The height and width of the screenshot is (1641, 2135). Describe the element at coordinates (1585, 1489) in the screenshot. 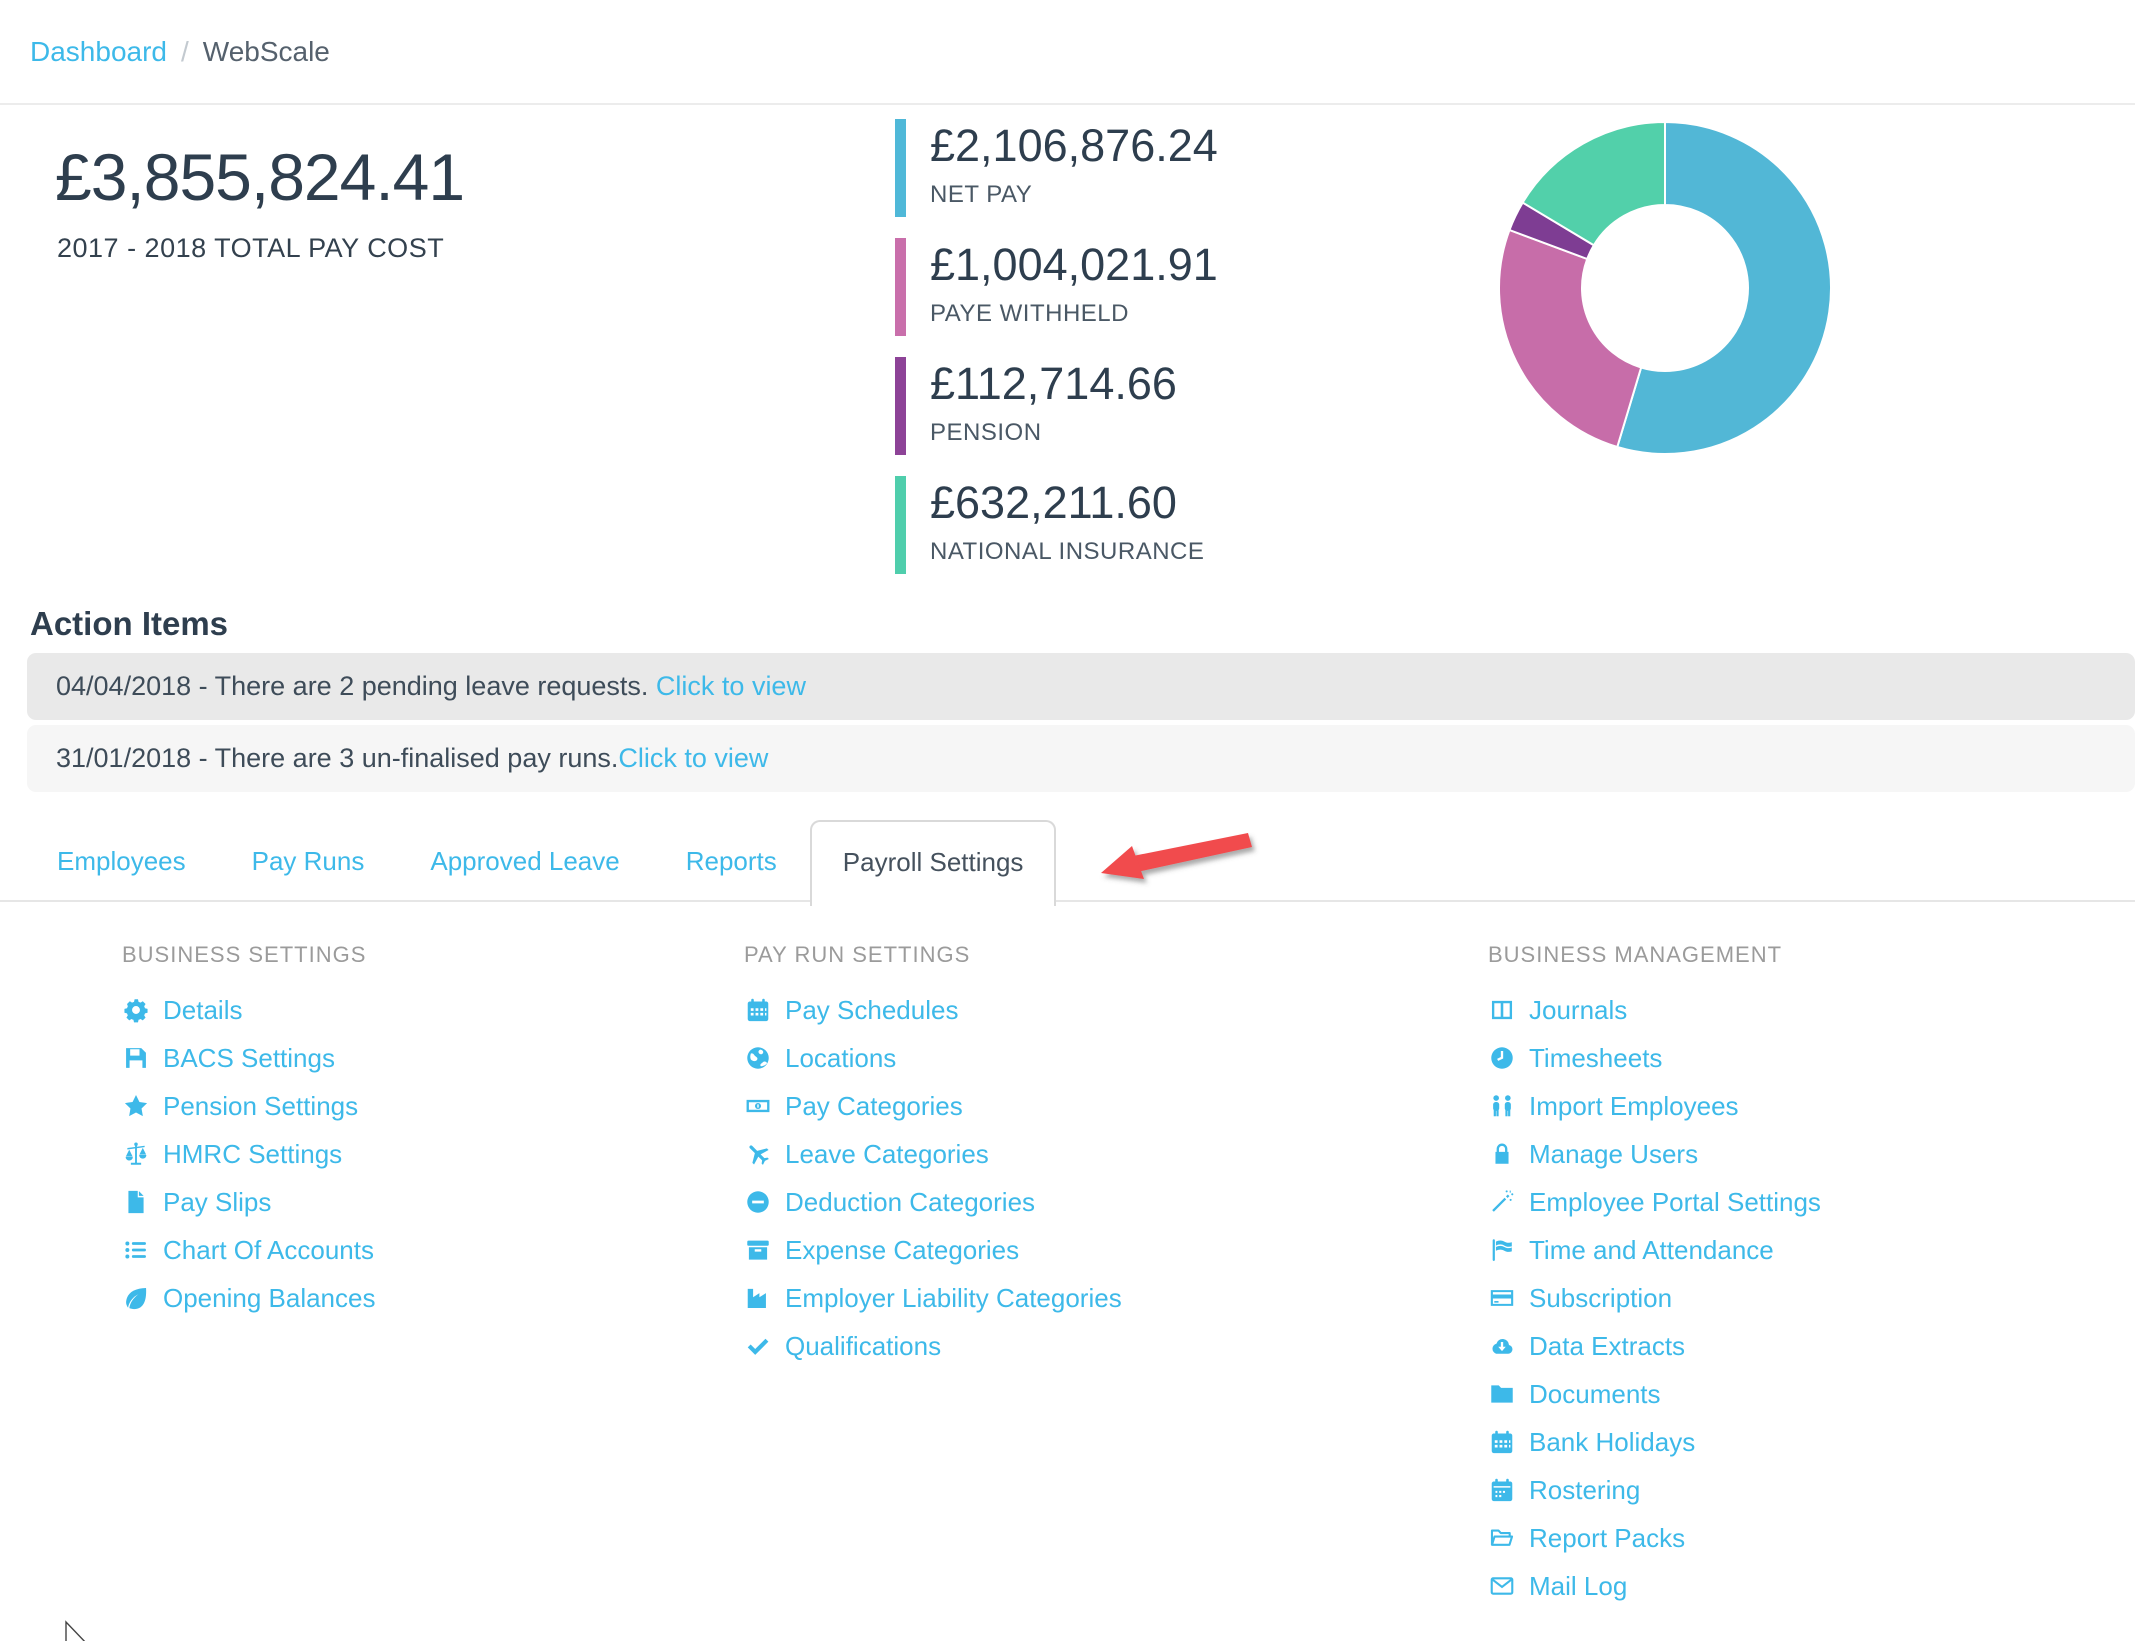

I see `settings-link-label: Rostering` at that location.